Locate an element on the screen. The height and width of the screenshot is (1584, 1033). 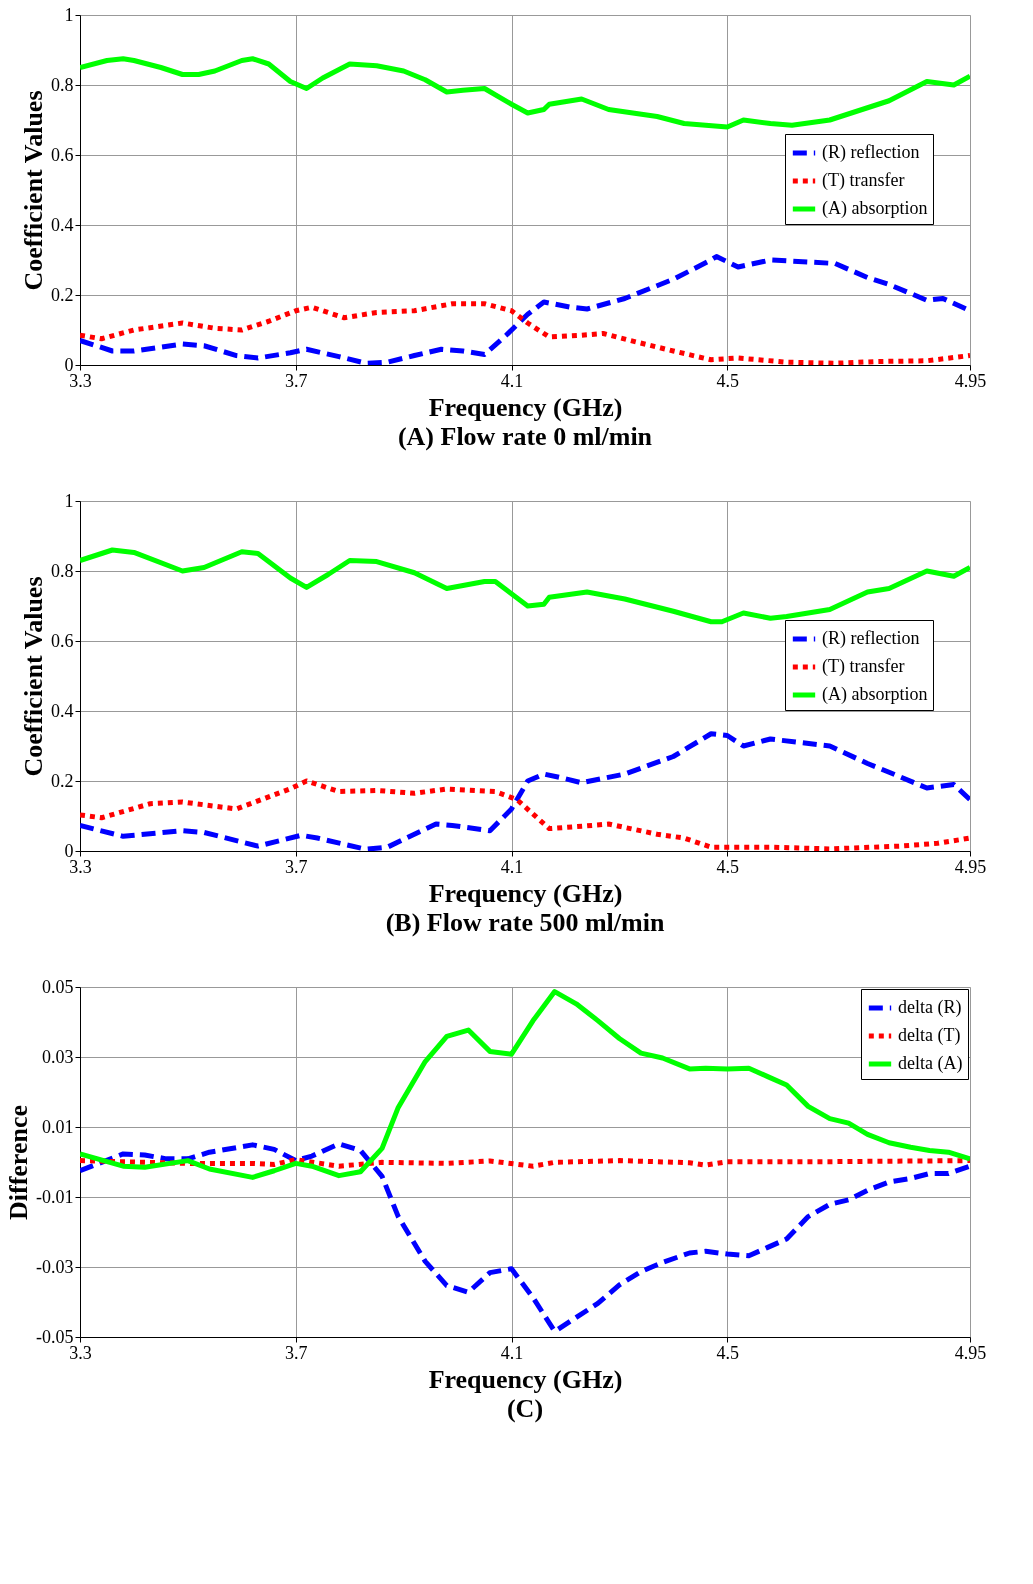
text: (A) Flow rate 0 ml/min is located at coordinates (525, 436).